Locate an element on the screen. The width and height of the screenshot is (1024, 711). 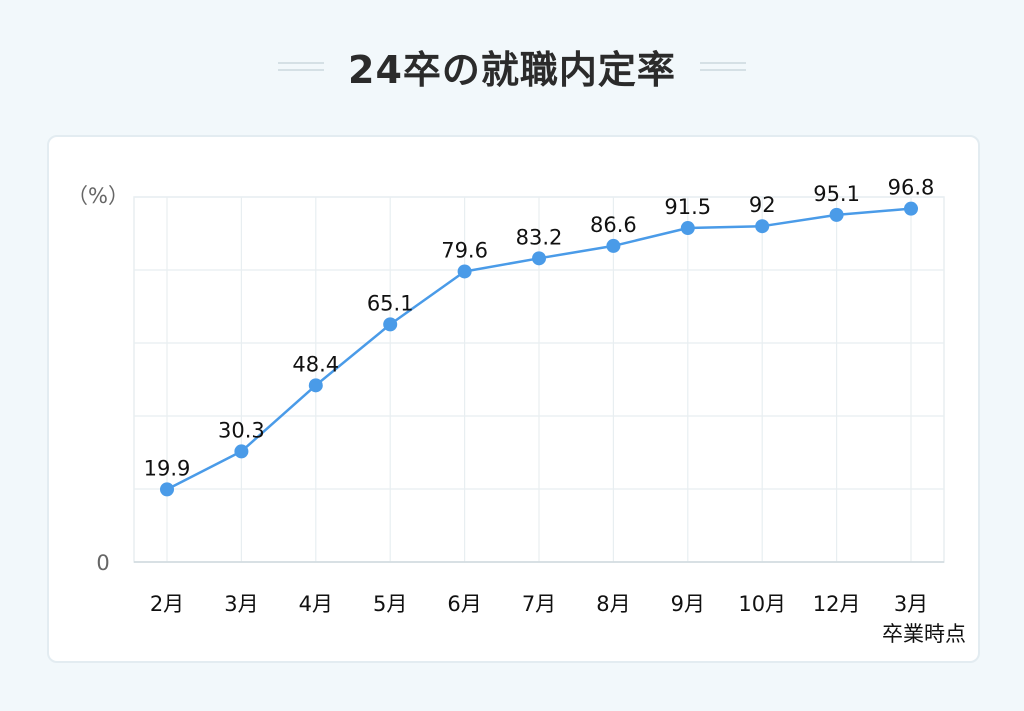
x-axis-tick-label: 4月 is located at coordinates (316, 604).